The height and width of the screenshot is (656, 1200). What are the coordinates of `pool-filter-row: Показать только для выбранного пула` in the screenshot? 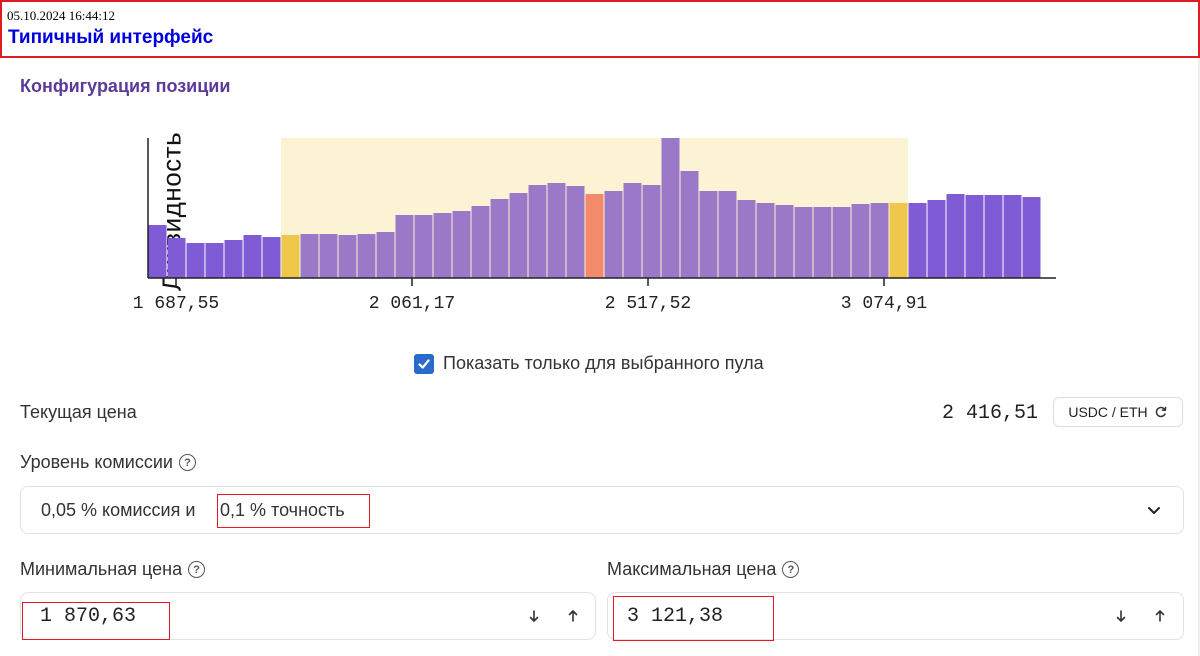 It's located at (589, 363).